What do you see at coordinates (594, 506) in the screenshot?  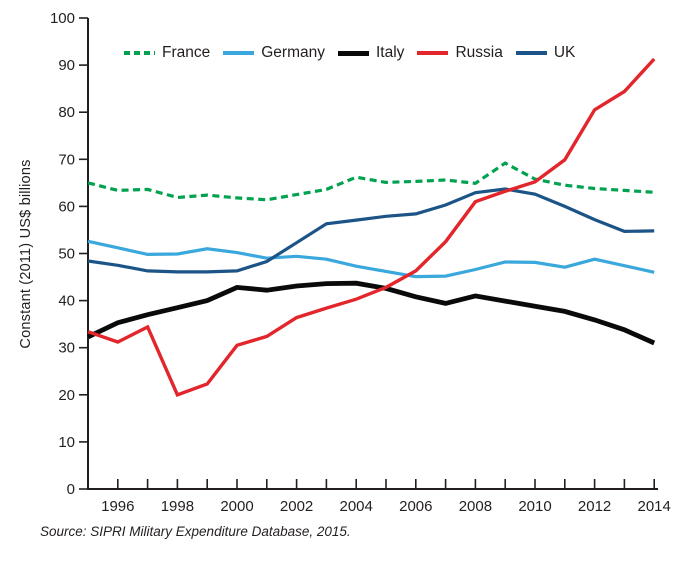 I see `x-axis-tick-label: 2012` at bounding box center [594, 506].